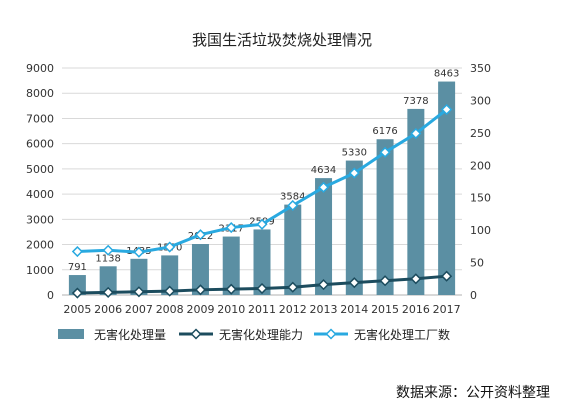 The height and width of the screenshot is (416, 564). What do you see at coordinates (385, 309) in the screenshot?
I see `x-tick-label: 2015` at bounding box center [385, 309].